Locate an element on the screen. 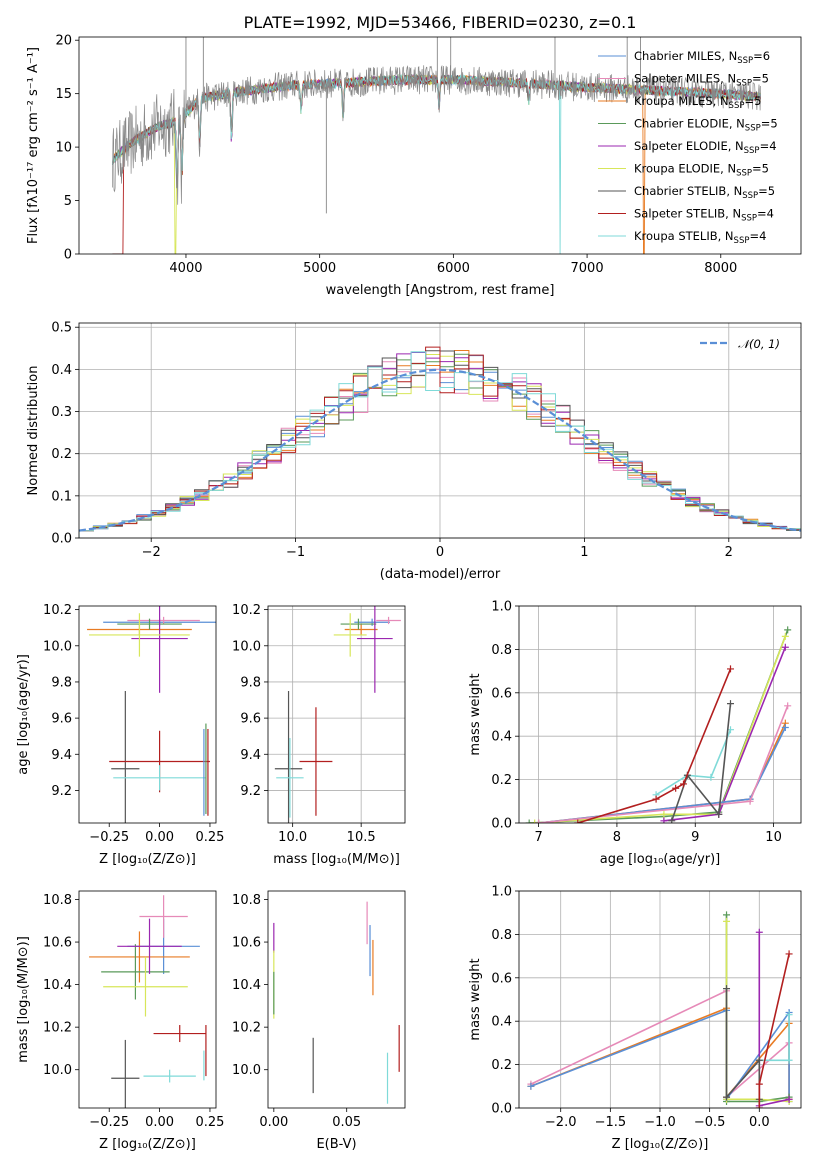 The image size is (819, 1170). y-tick-label: 0.4 is located at coordinates (61, 370).